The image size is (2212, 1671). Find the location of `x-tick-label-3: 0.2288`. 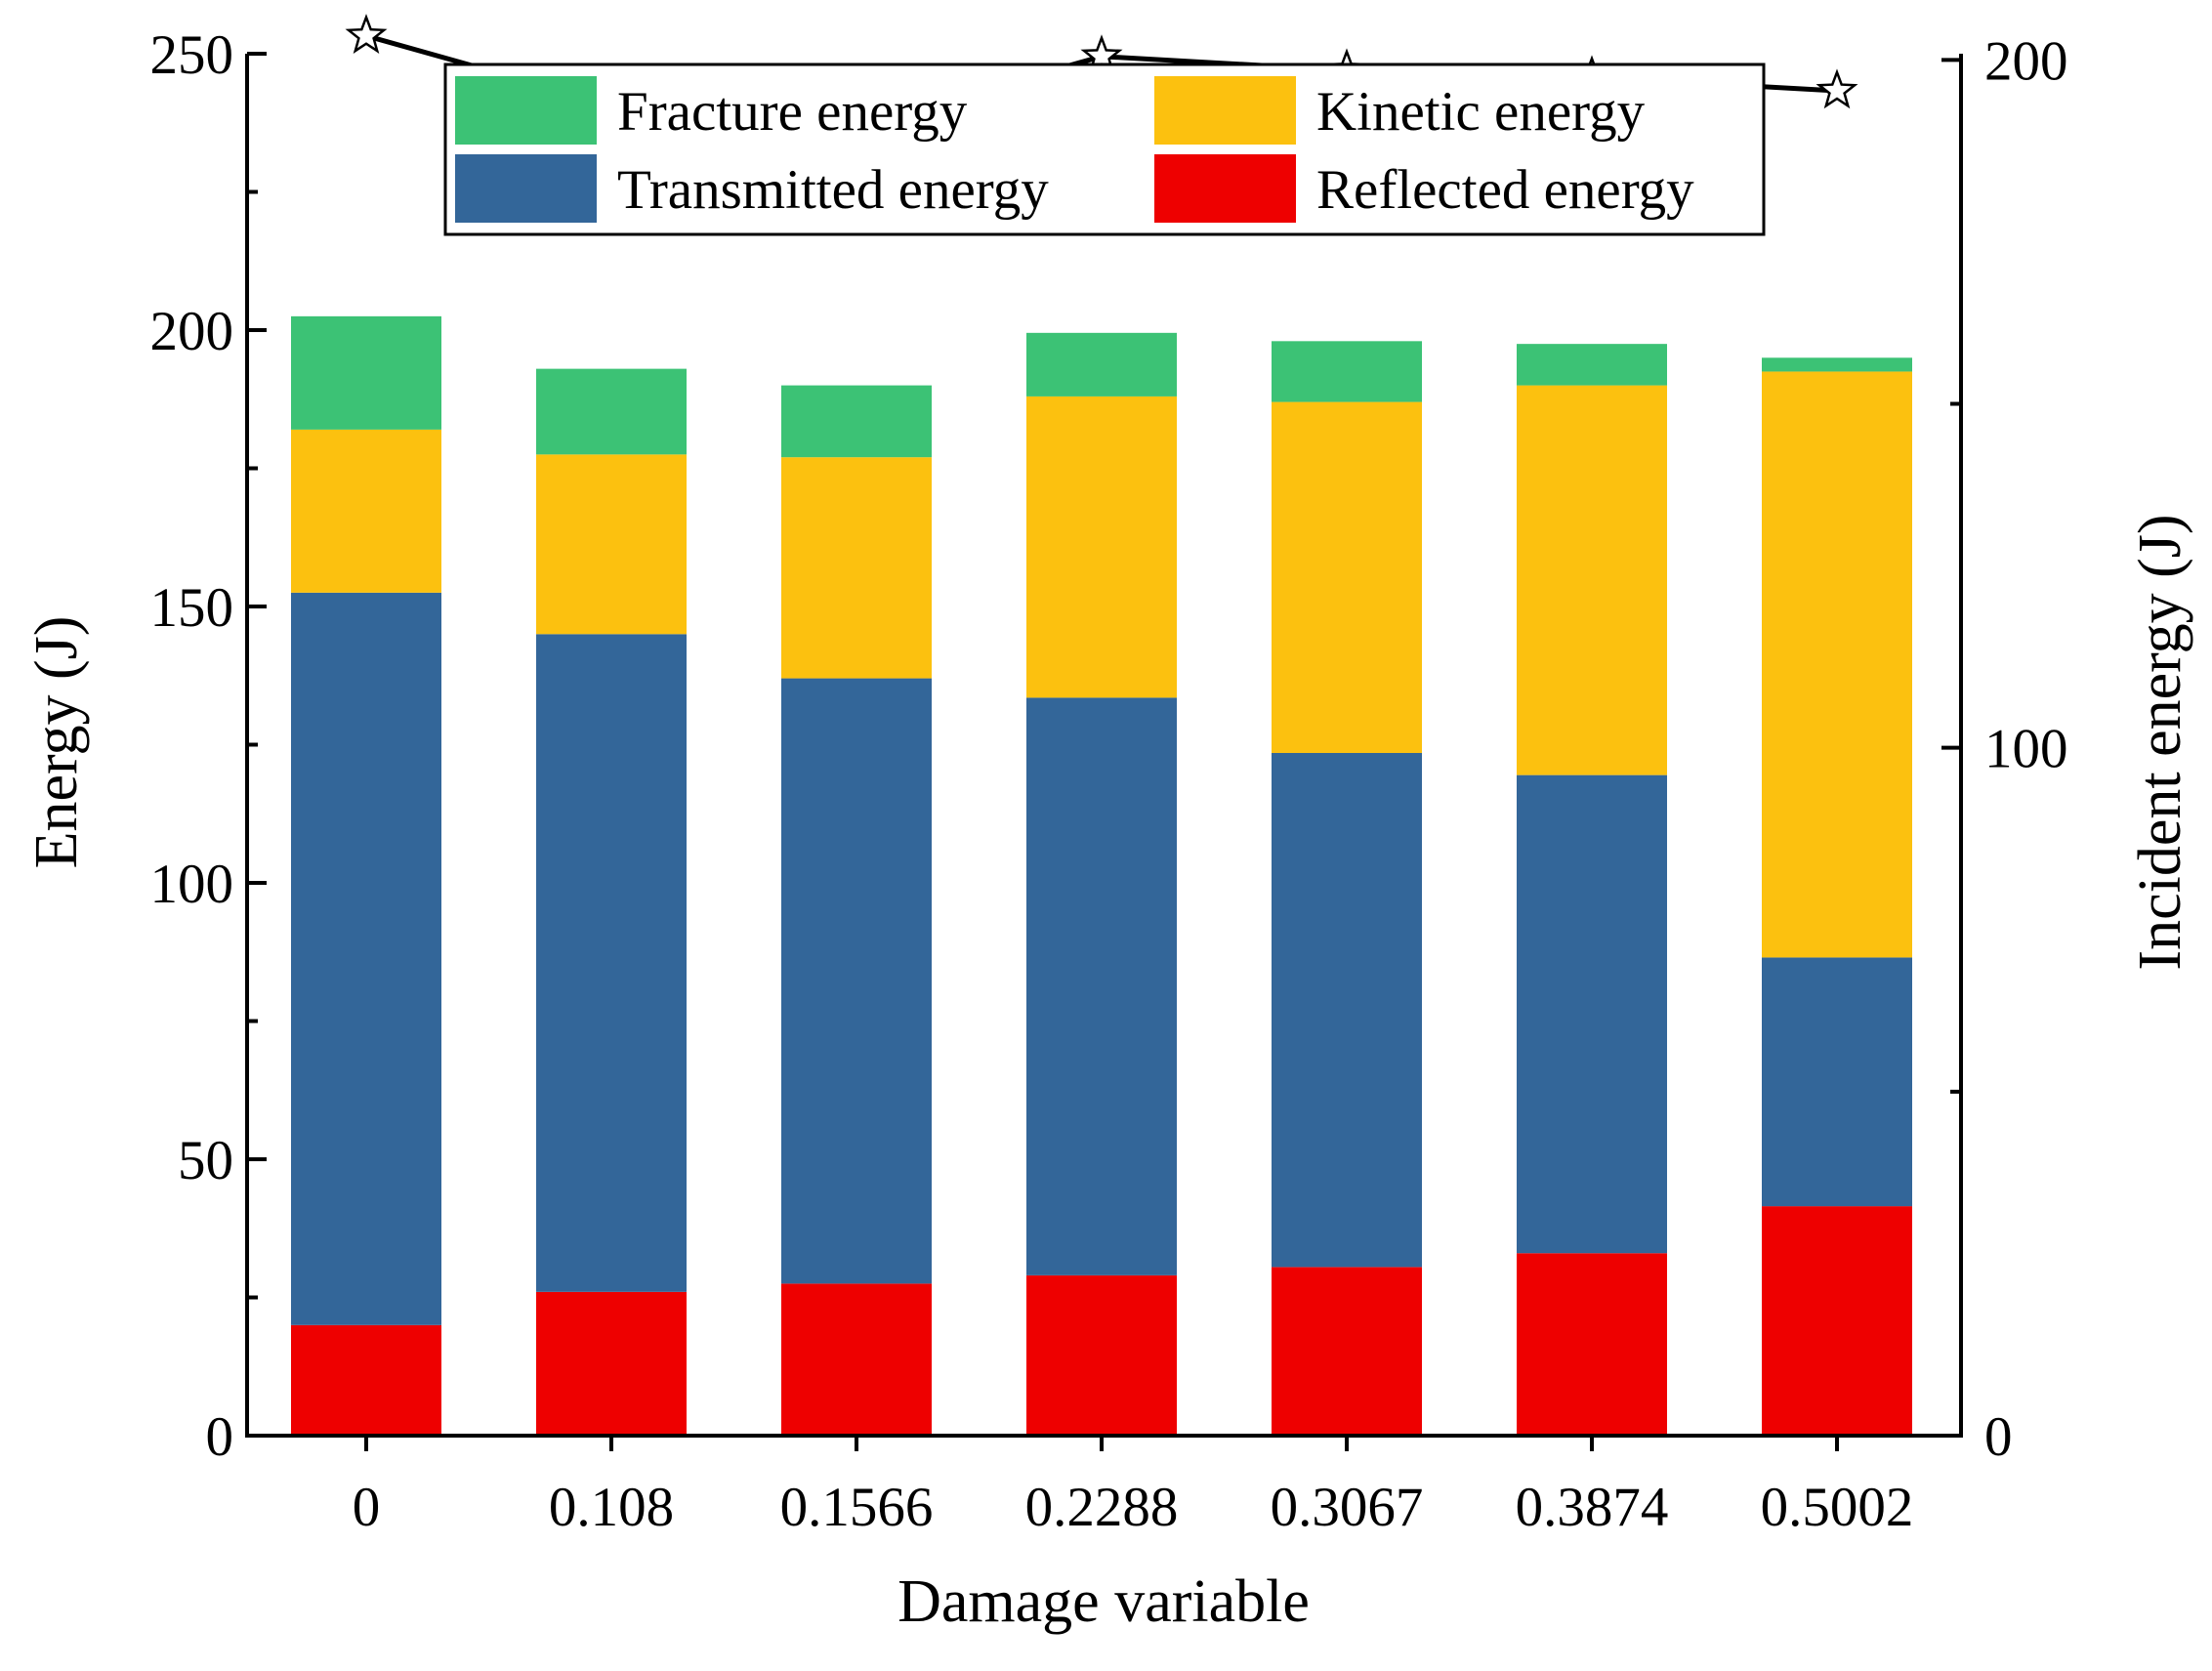

x-tick-label-3: 0.2288 is located at coordinates (1102, 1507).